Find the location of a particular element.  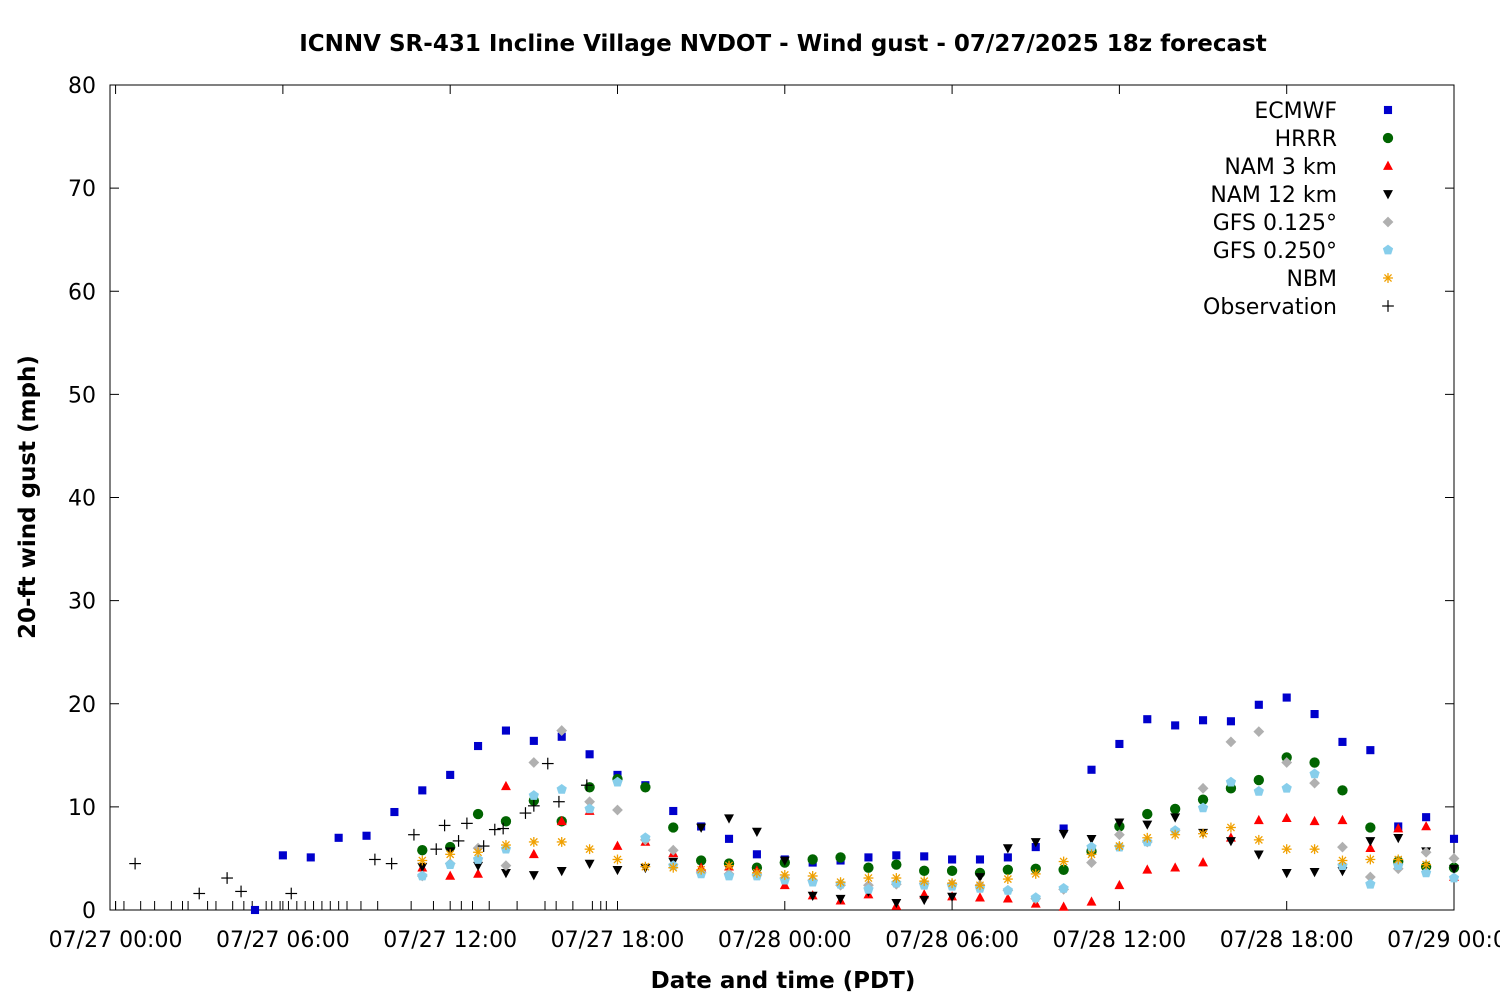

y-tick-label: 70 is located at coordinates (82, 189).